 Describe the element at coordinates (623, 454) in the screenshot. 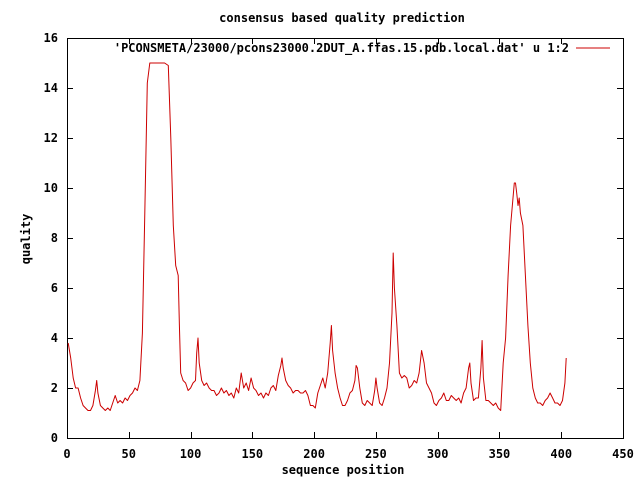

I see `x-tick-label: 450` at that location.